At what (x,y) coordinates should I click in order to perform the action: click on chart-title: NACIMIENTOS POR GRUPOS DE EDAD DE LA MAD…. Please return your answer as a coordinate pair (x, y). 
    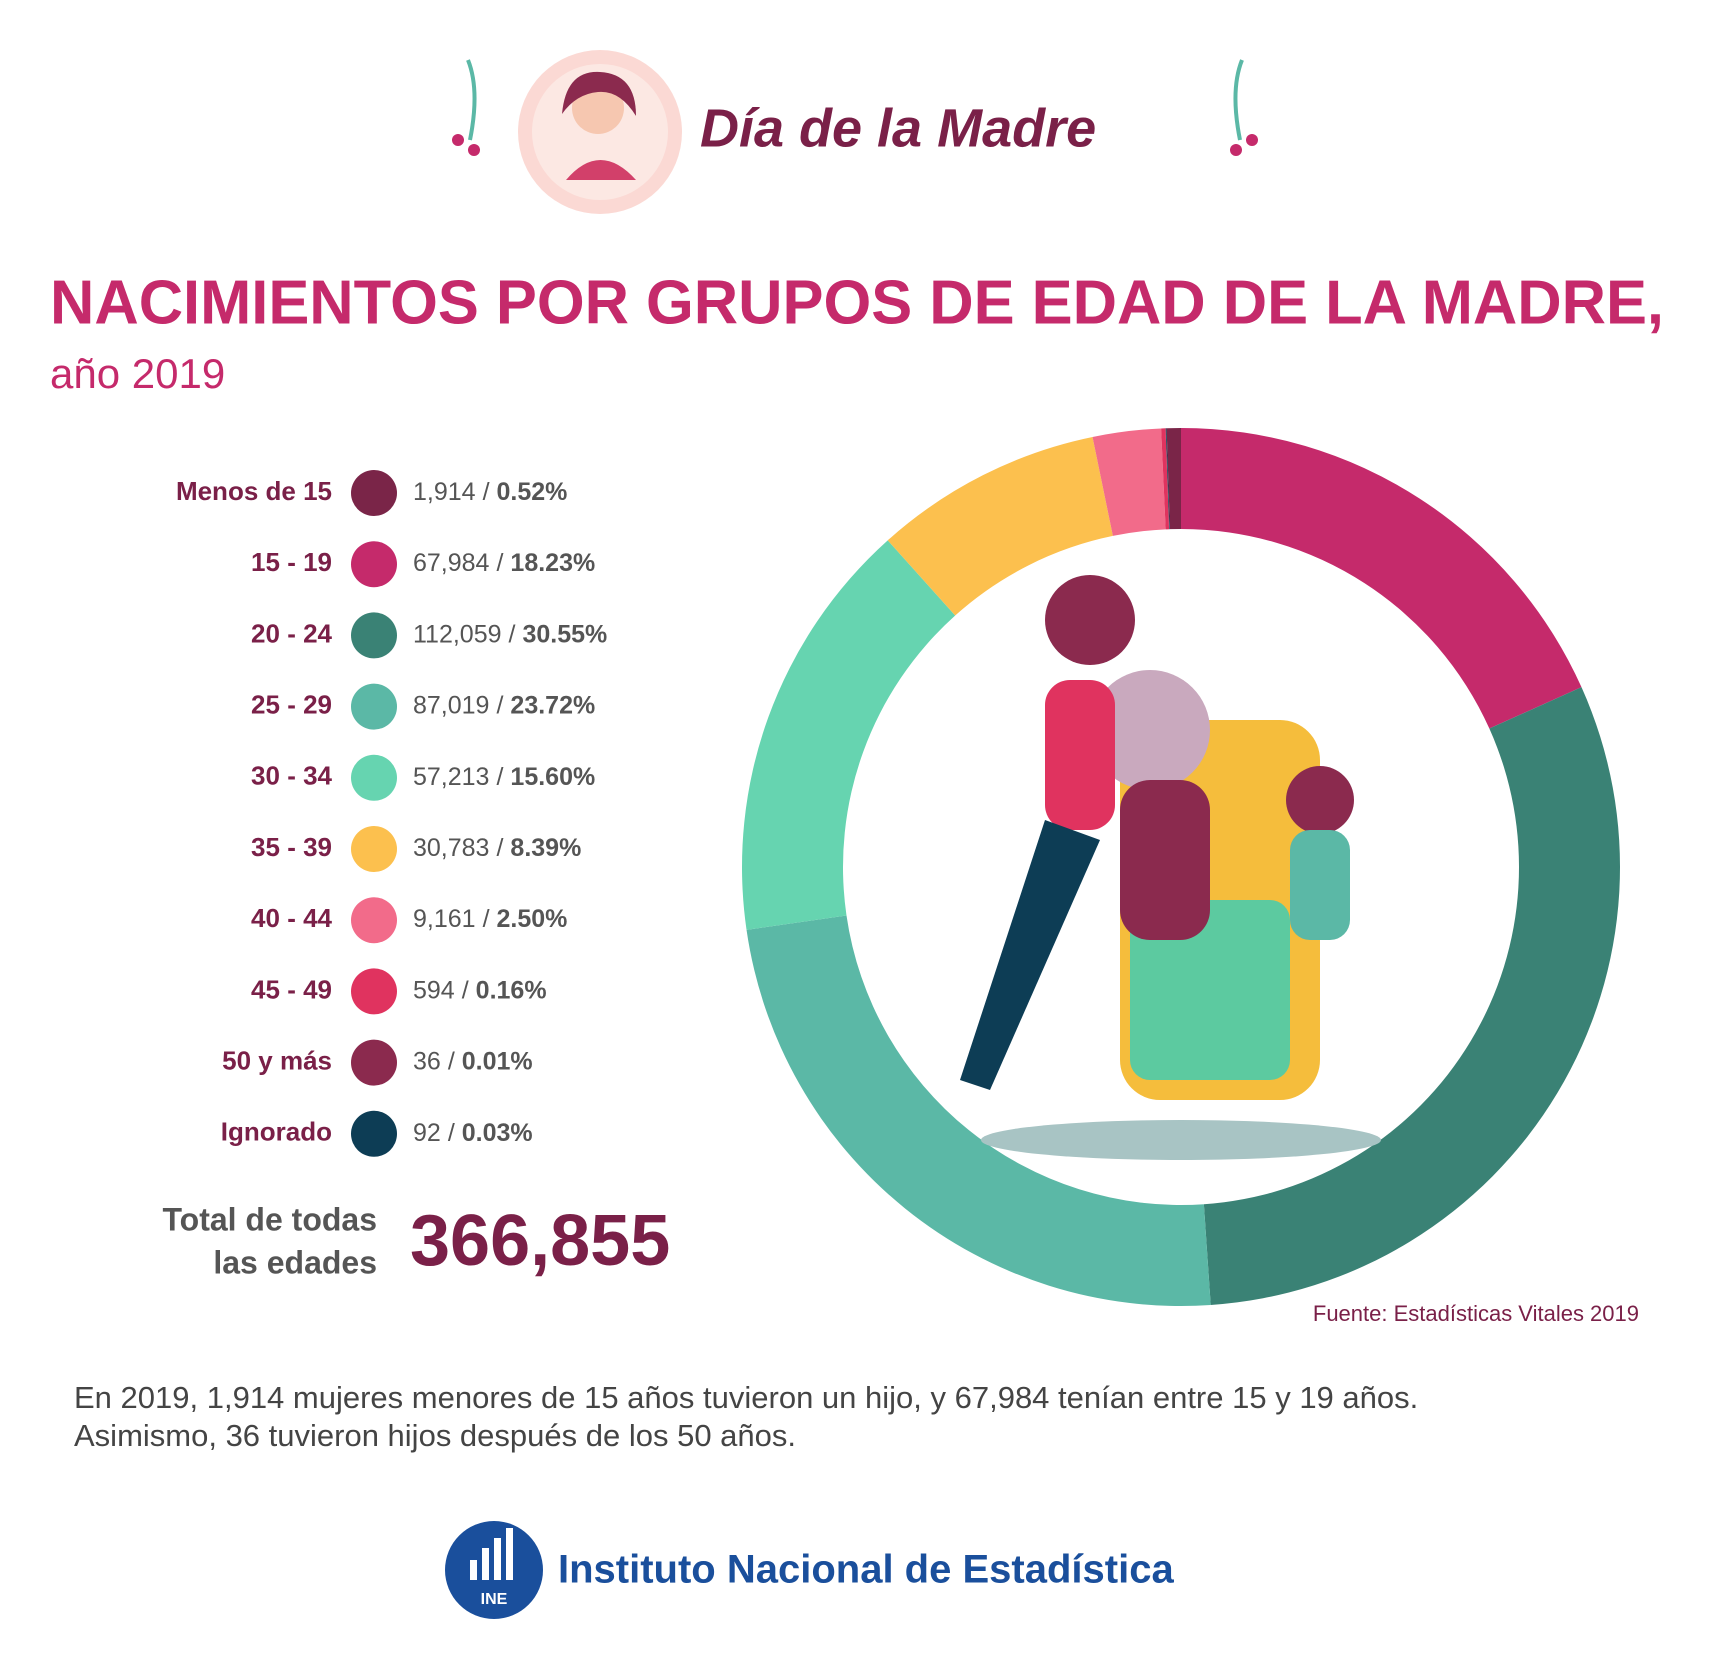
    Looking at the image, I should click on (857, 302).